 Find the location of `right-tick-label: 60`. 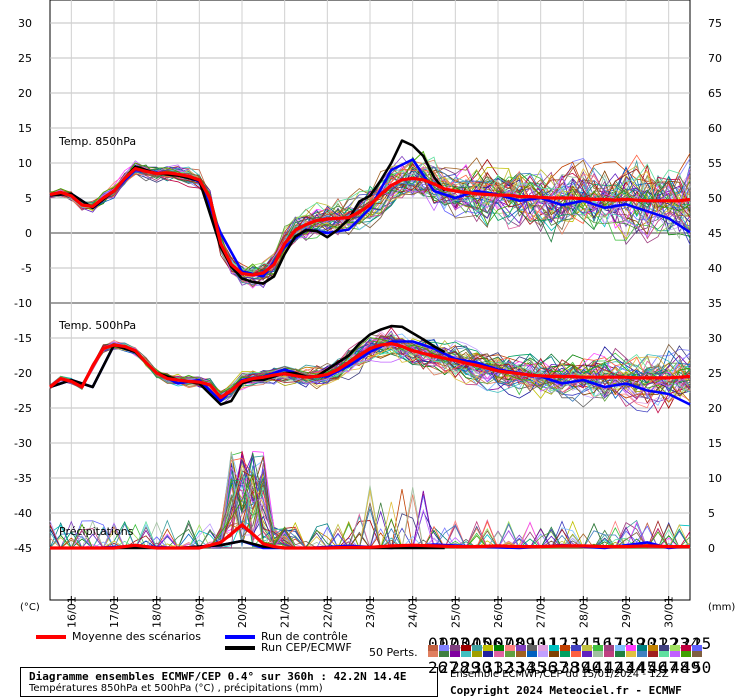

right-tick-label: 60 is located at coordinates (715, 128).